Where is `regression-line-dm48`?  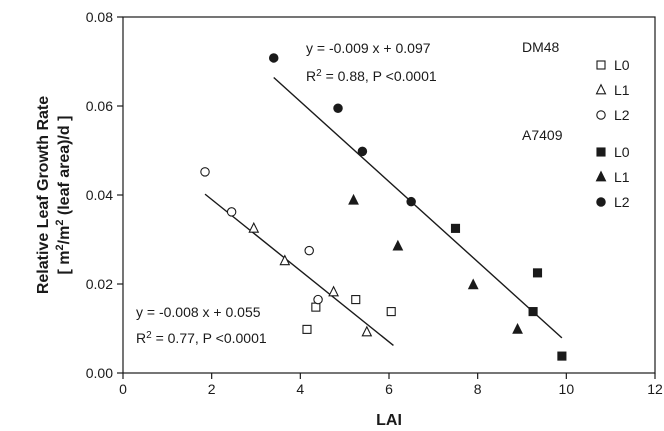
regression-line-dm48 is located at coordinates (299, 269).